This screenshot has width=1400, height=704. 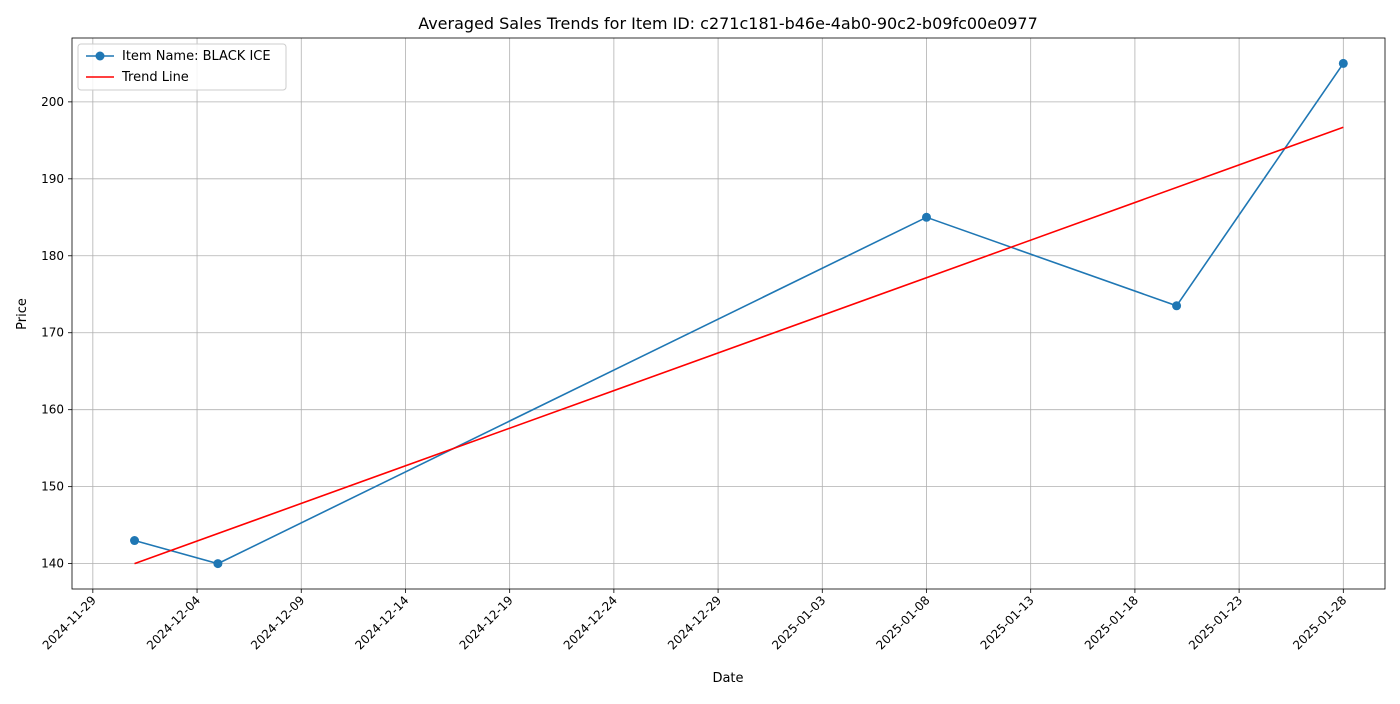 What do you see at coordinates (52, 256) in the screenshot?
I see `y-tick-label: 180` at bounding box center [52, 256].